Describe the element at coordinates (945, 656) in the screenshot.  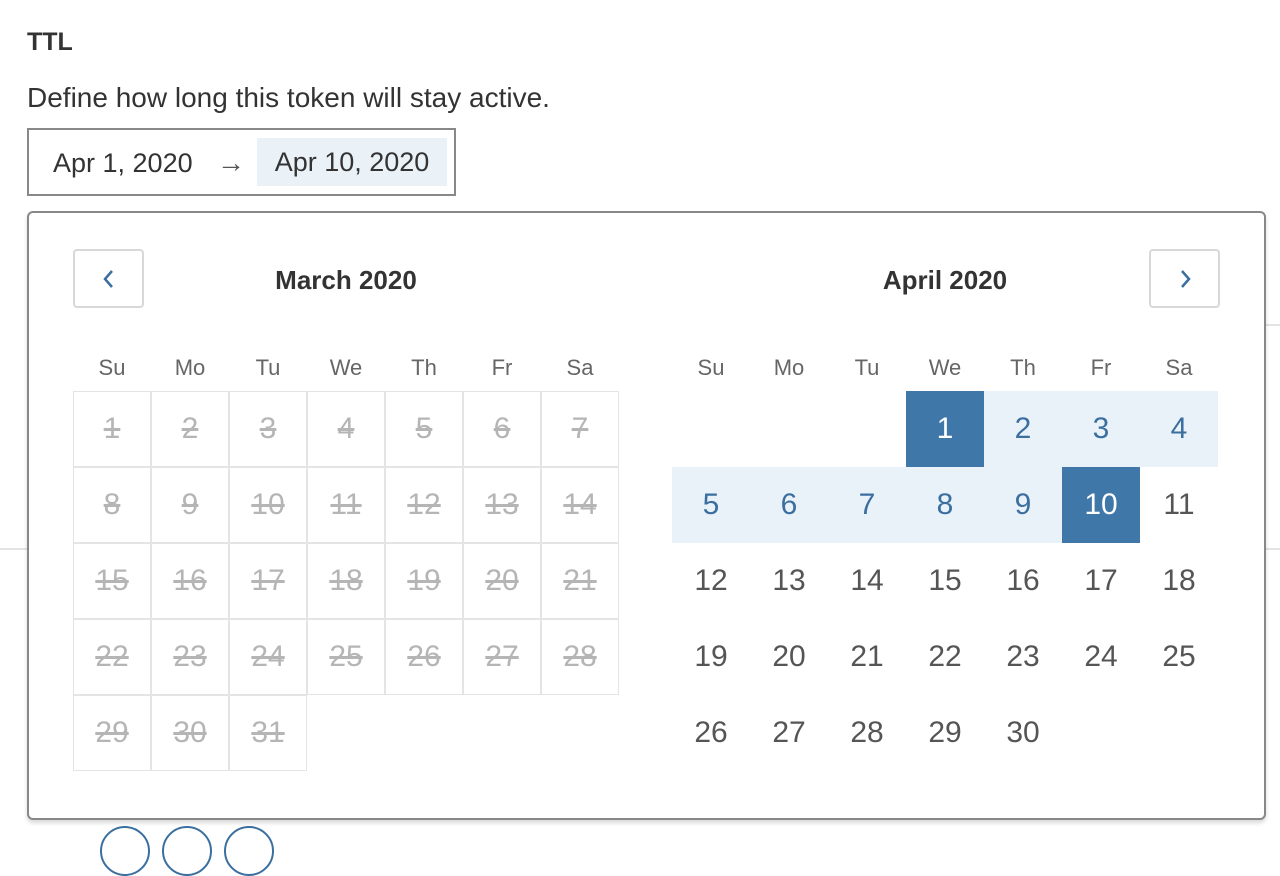
I see `day-cell: 22` at that location.